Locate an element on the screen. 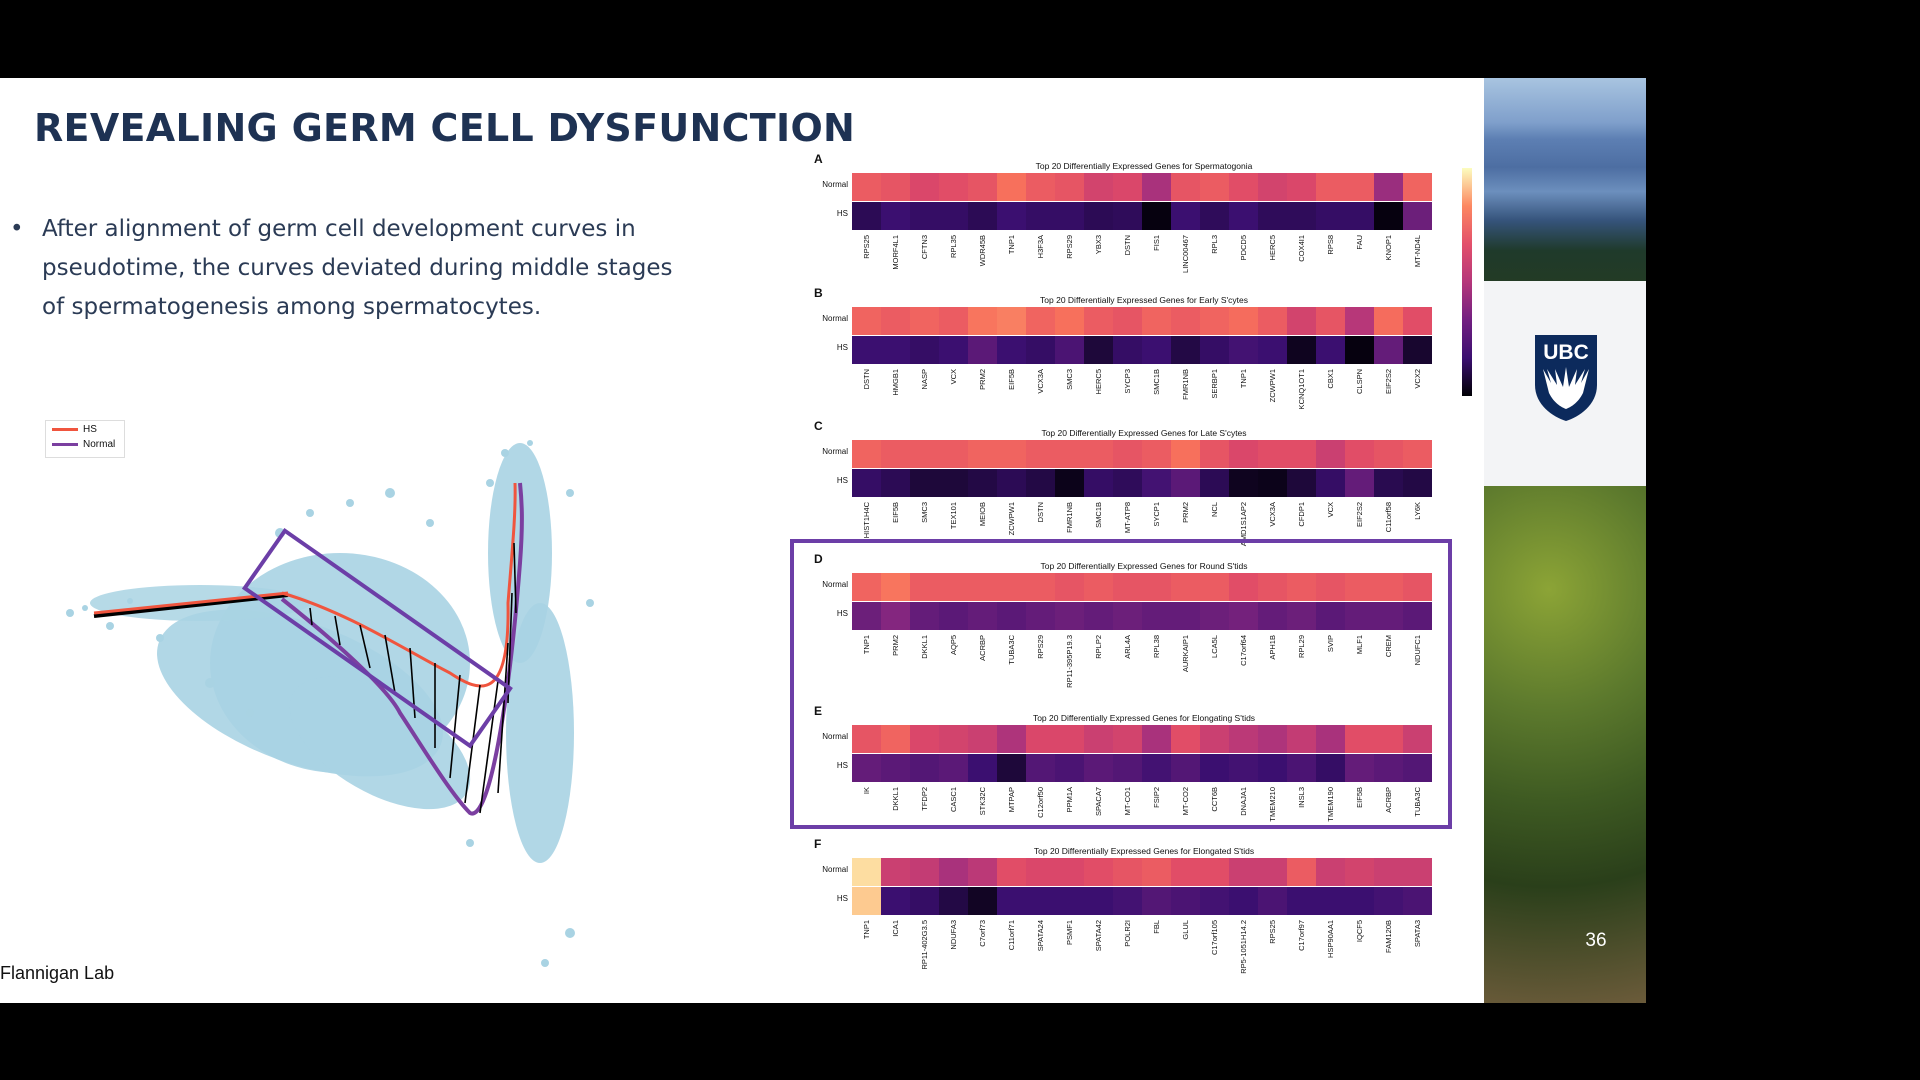 The image size is (1920, 1080). heatmap-row-label-hs: HS is located at coordinates (842, 898).